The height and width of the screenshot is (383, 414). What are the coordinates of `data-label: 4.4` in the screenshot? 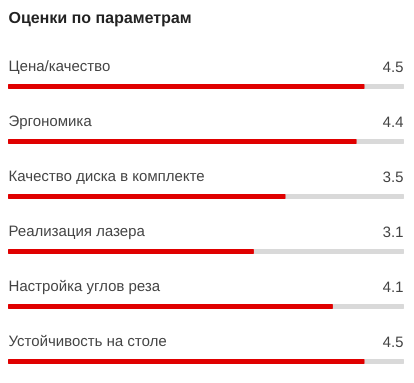 It's located at (393, 122).